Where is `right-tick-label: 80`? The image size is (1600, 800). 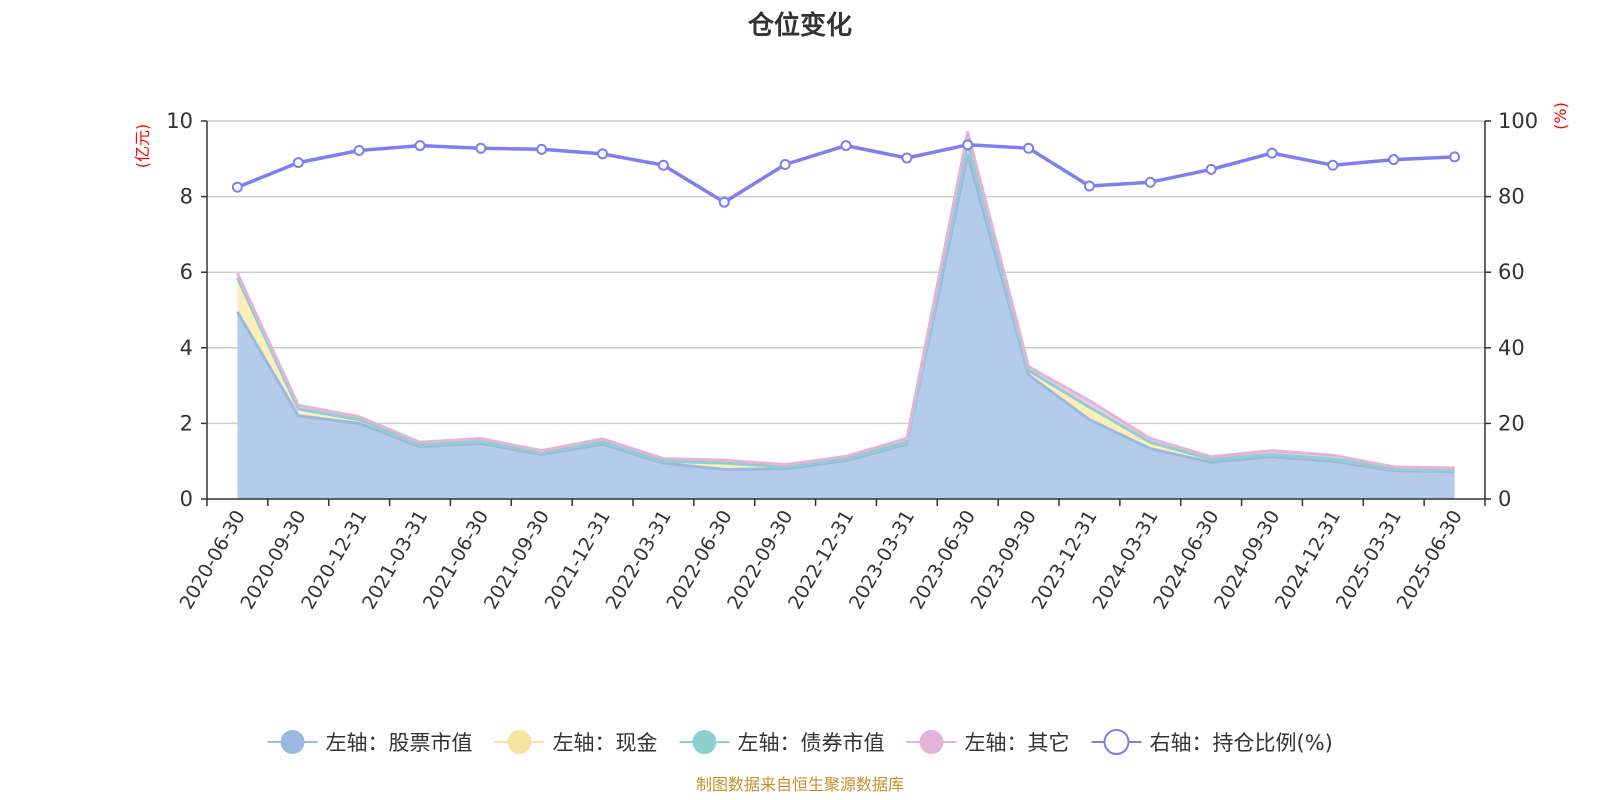
right-tick-label: 80 is located at coordinates (1511, 197).